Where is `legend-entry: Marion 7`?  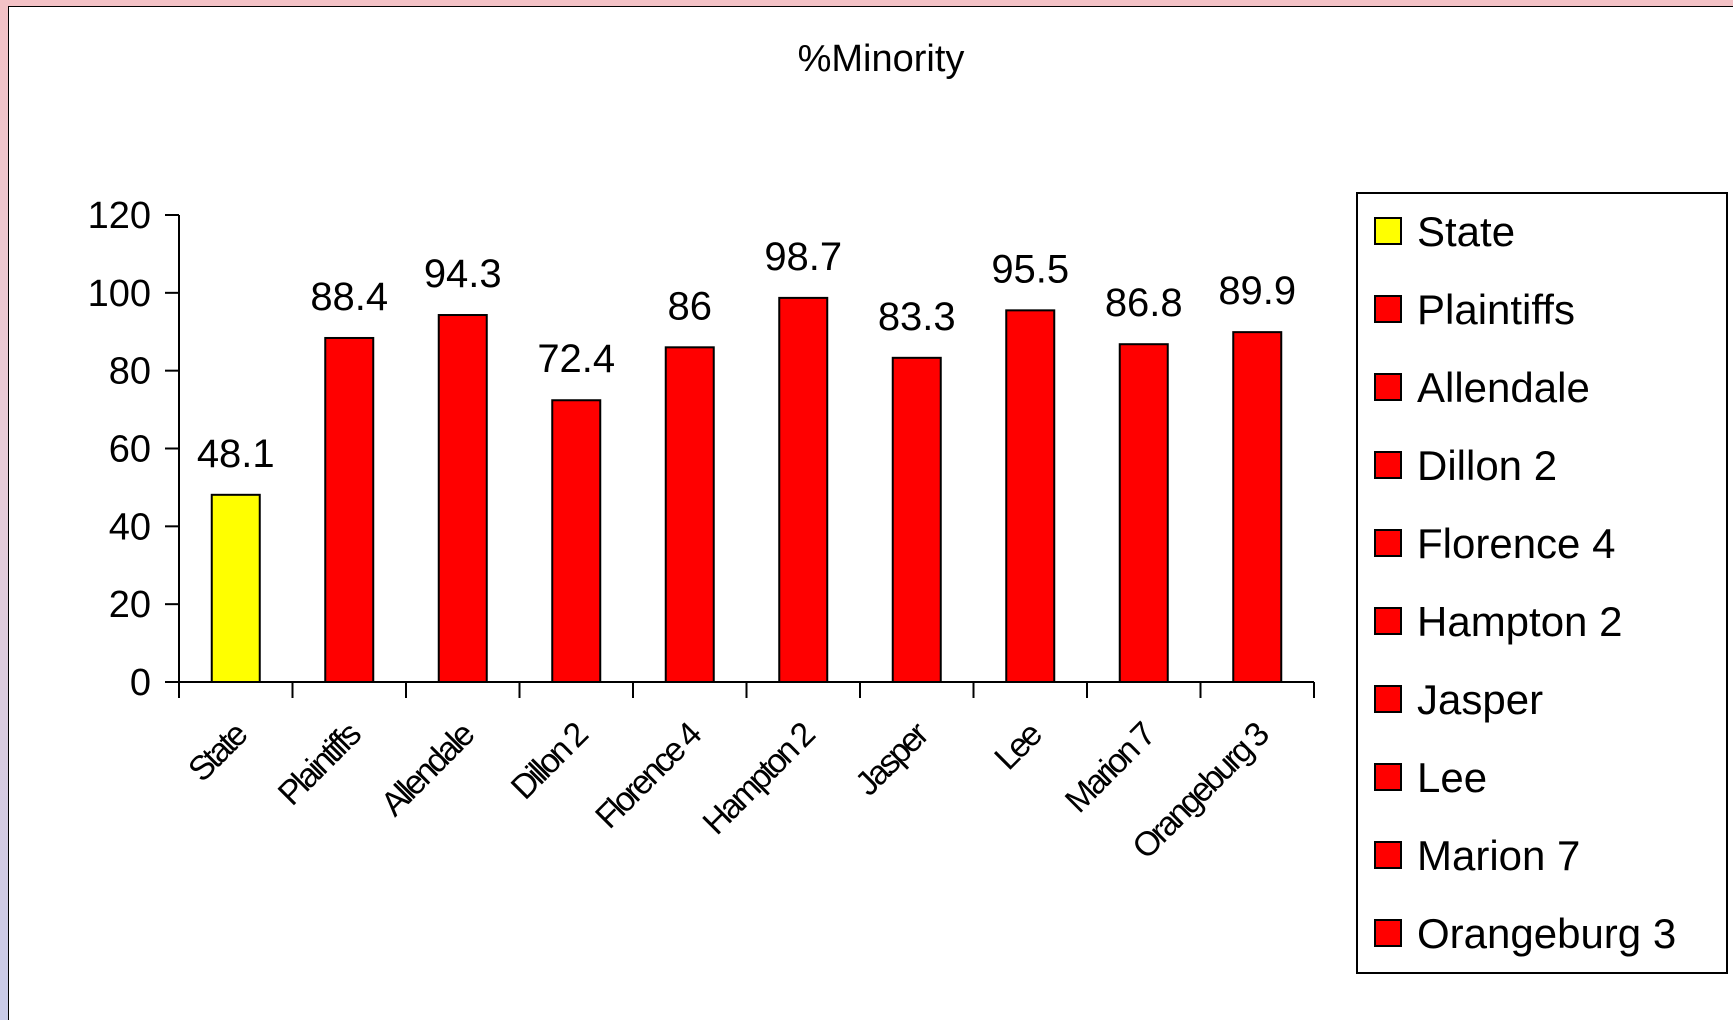
legend-entry: Marion 7 is located at coordinates (1498, 855).